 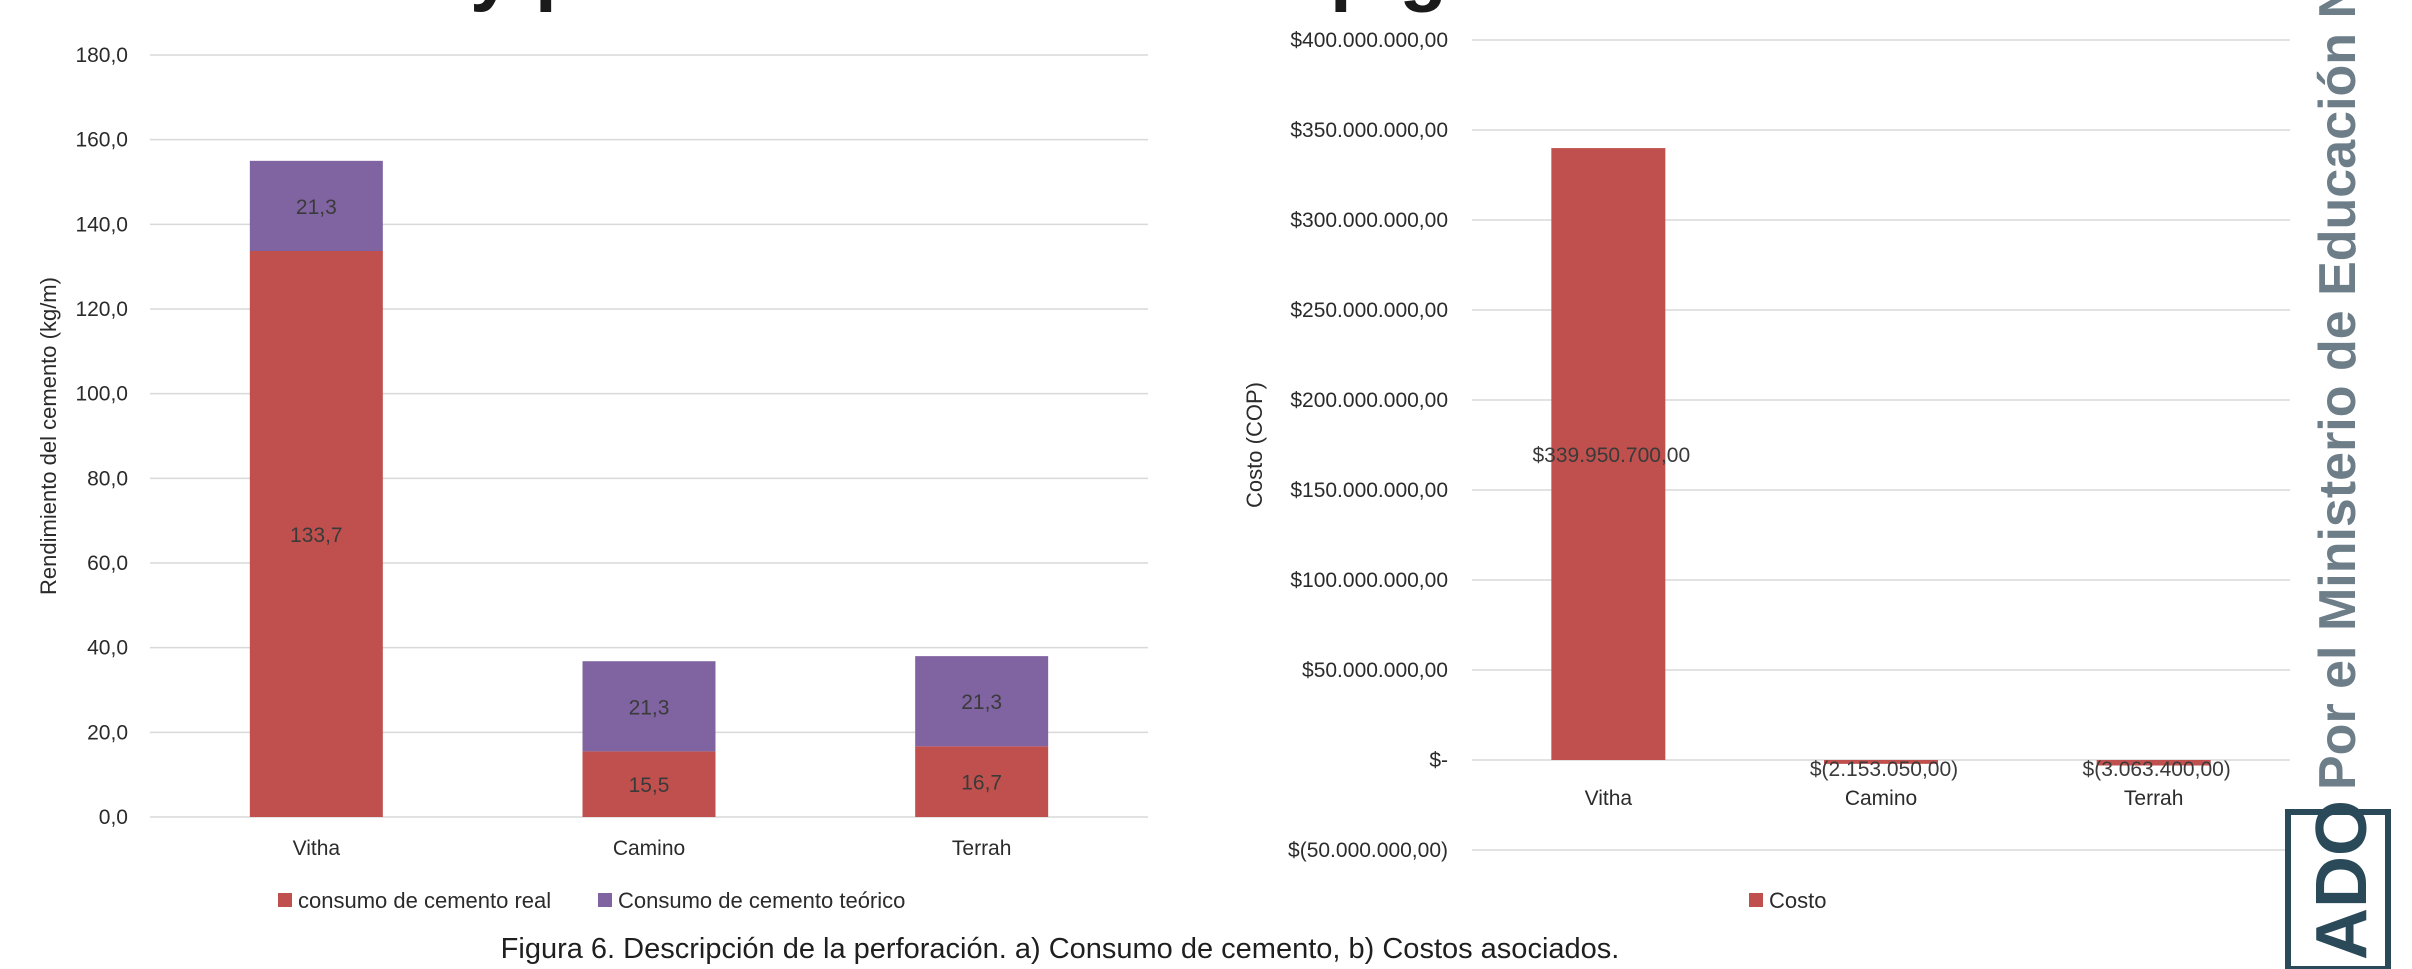 I want to click on y-tick-label: 120,0, so click(x=101, y=309).